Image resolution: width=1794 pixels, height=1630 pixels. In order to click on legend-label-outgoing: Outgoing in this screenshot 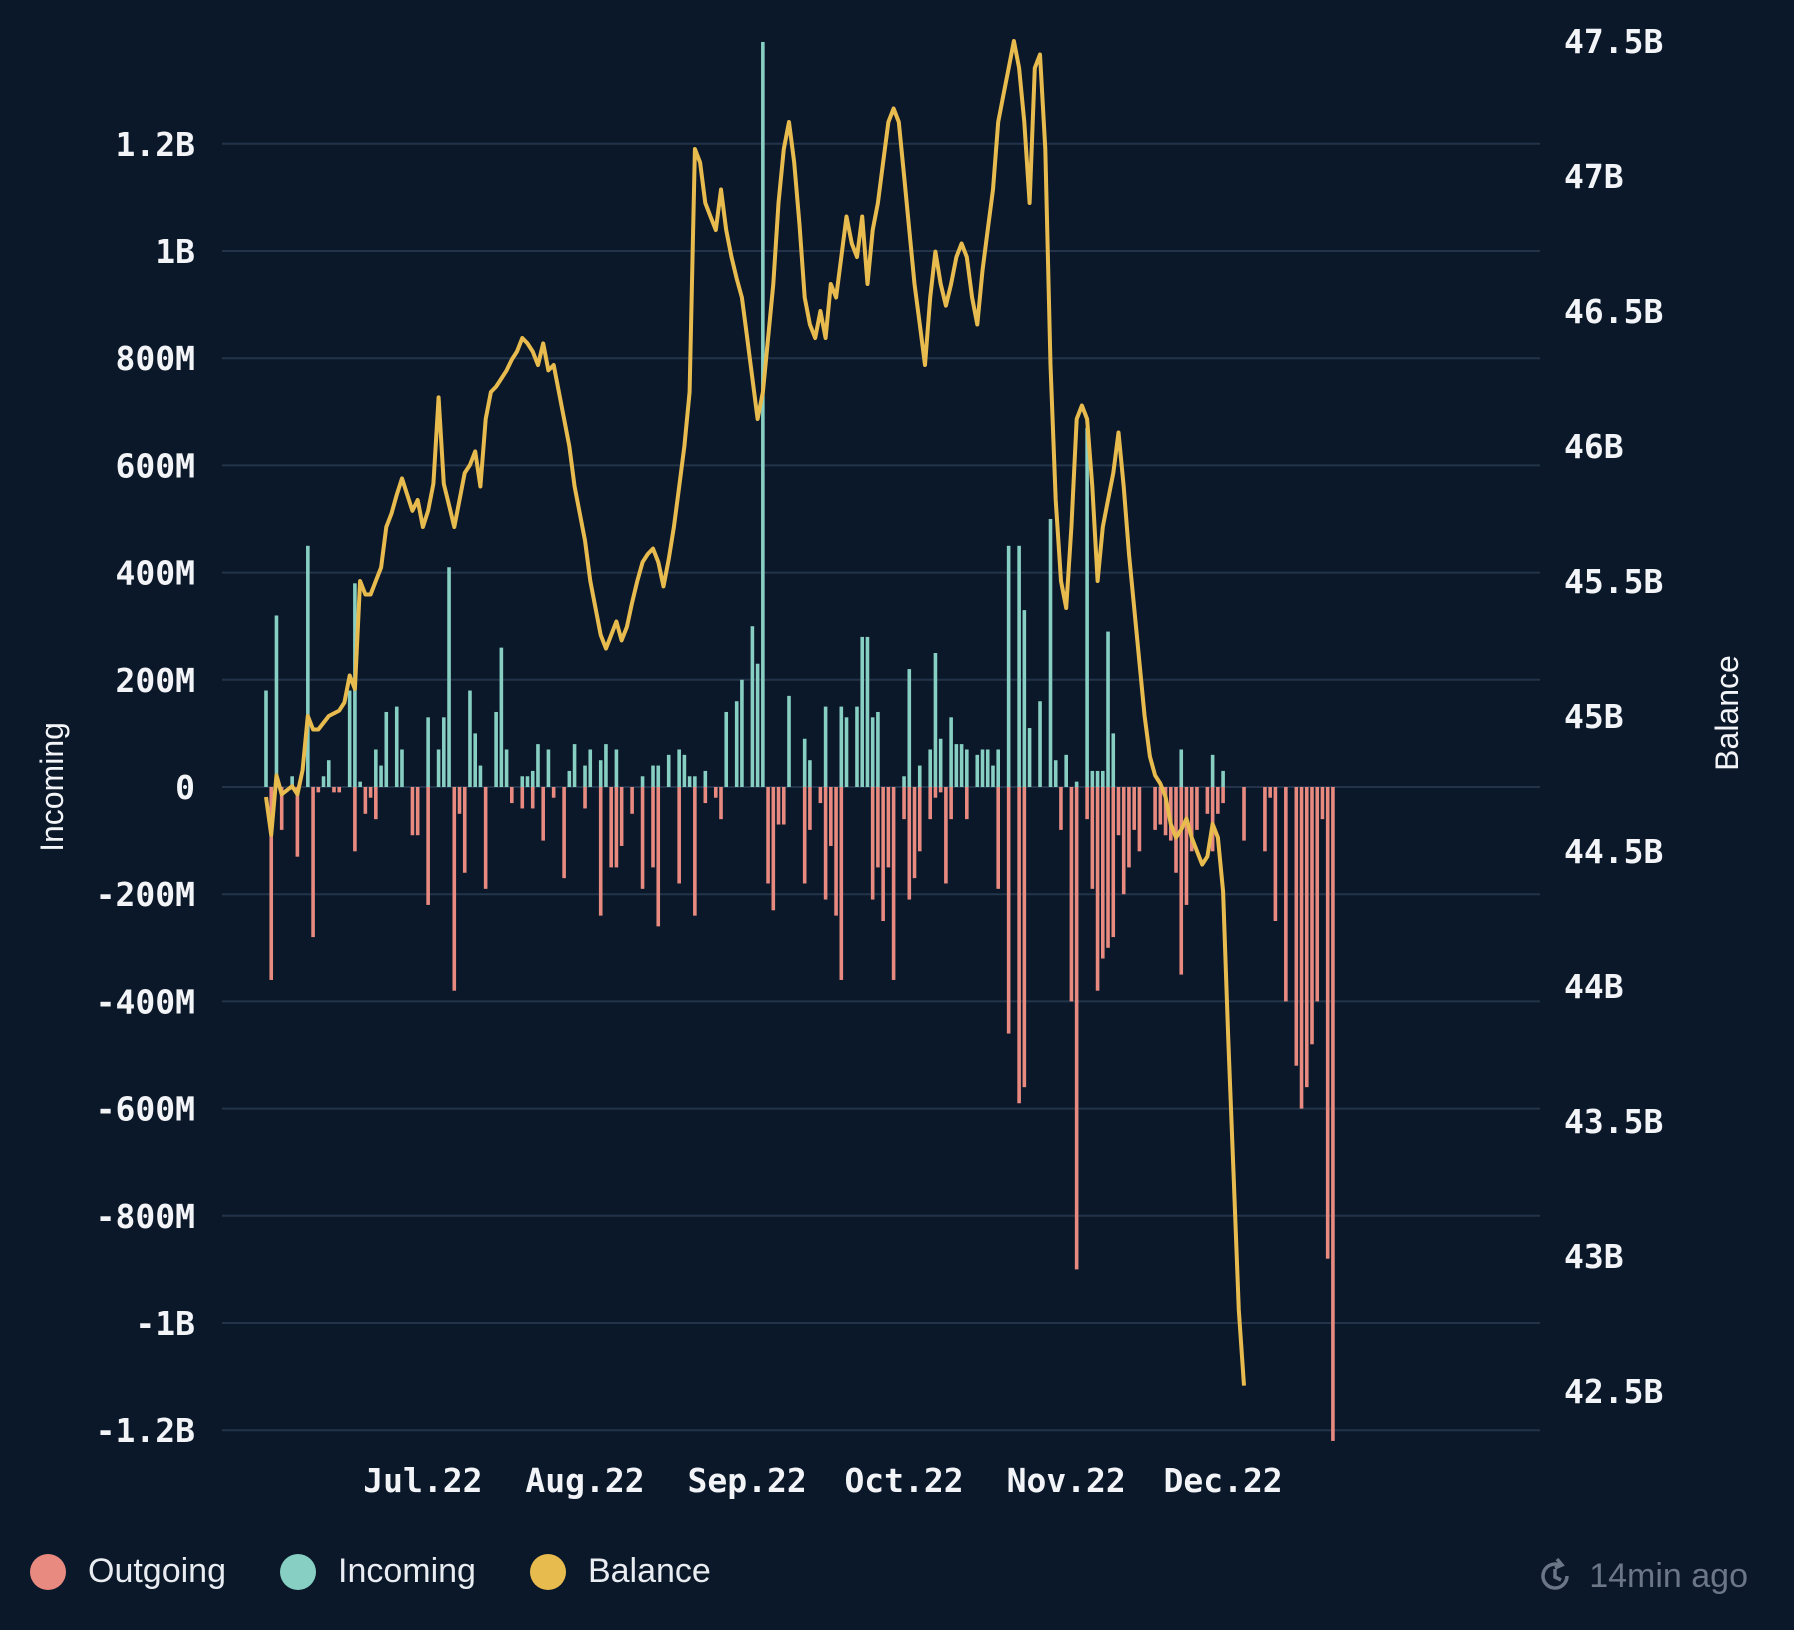, I will do `click(157, 1571)`.